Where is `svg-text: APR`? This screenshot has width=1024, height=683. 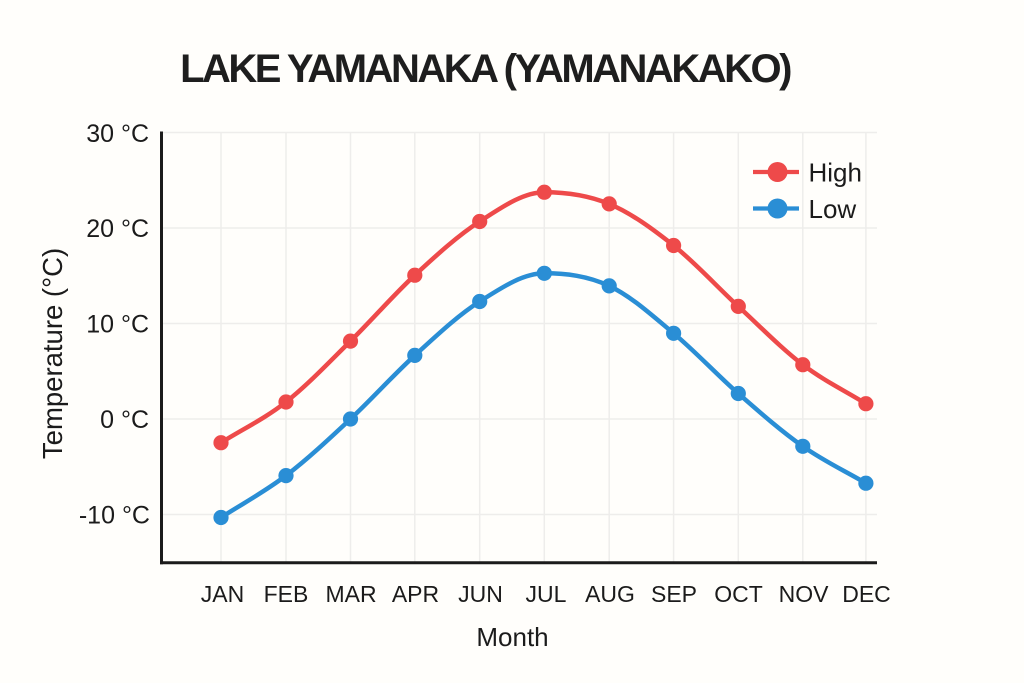
svg-text: APR is located at coordinates (415, 594).